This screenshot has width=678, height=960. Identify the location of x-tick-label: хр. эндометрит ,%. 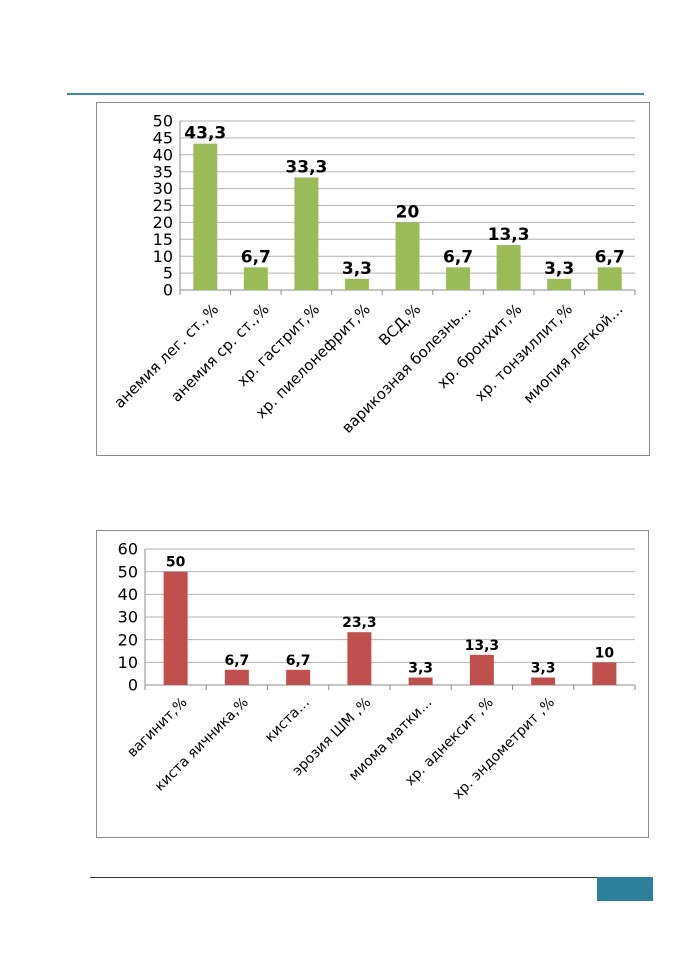
(504, 749).